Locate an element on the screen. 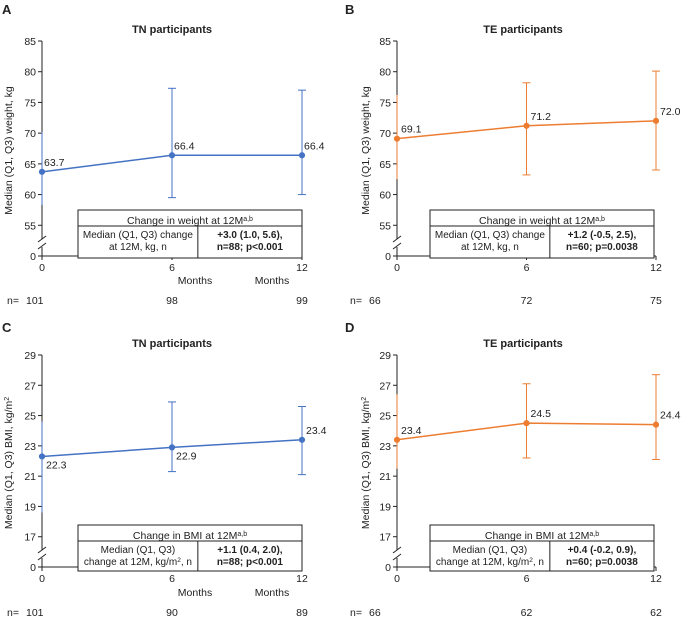 This screenshot has width=683, height=625. y-tick-label: 80 is located at coordinates (385, 73).